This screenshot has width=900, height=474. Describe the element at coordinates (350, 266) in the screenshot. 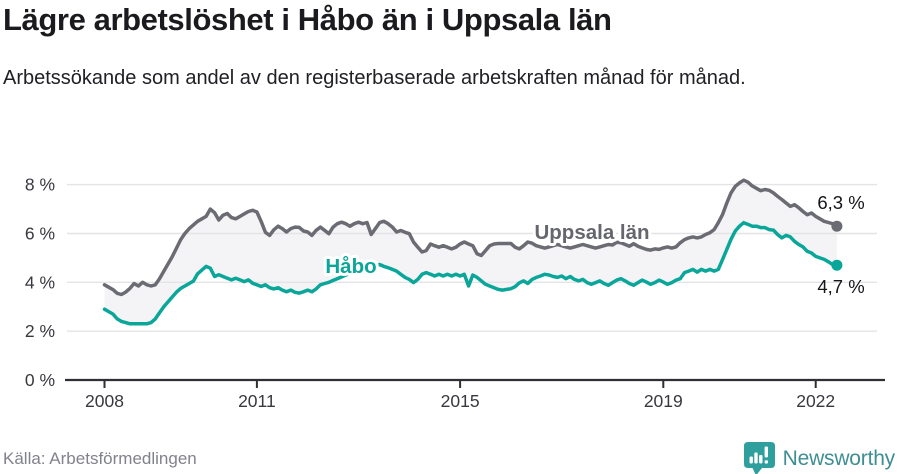

I see `series-label: Håbo` at that location.